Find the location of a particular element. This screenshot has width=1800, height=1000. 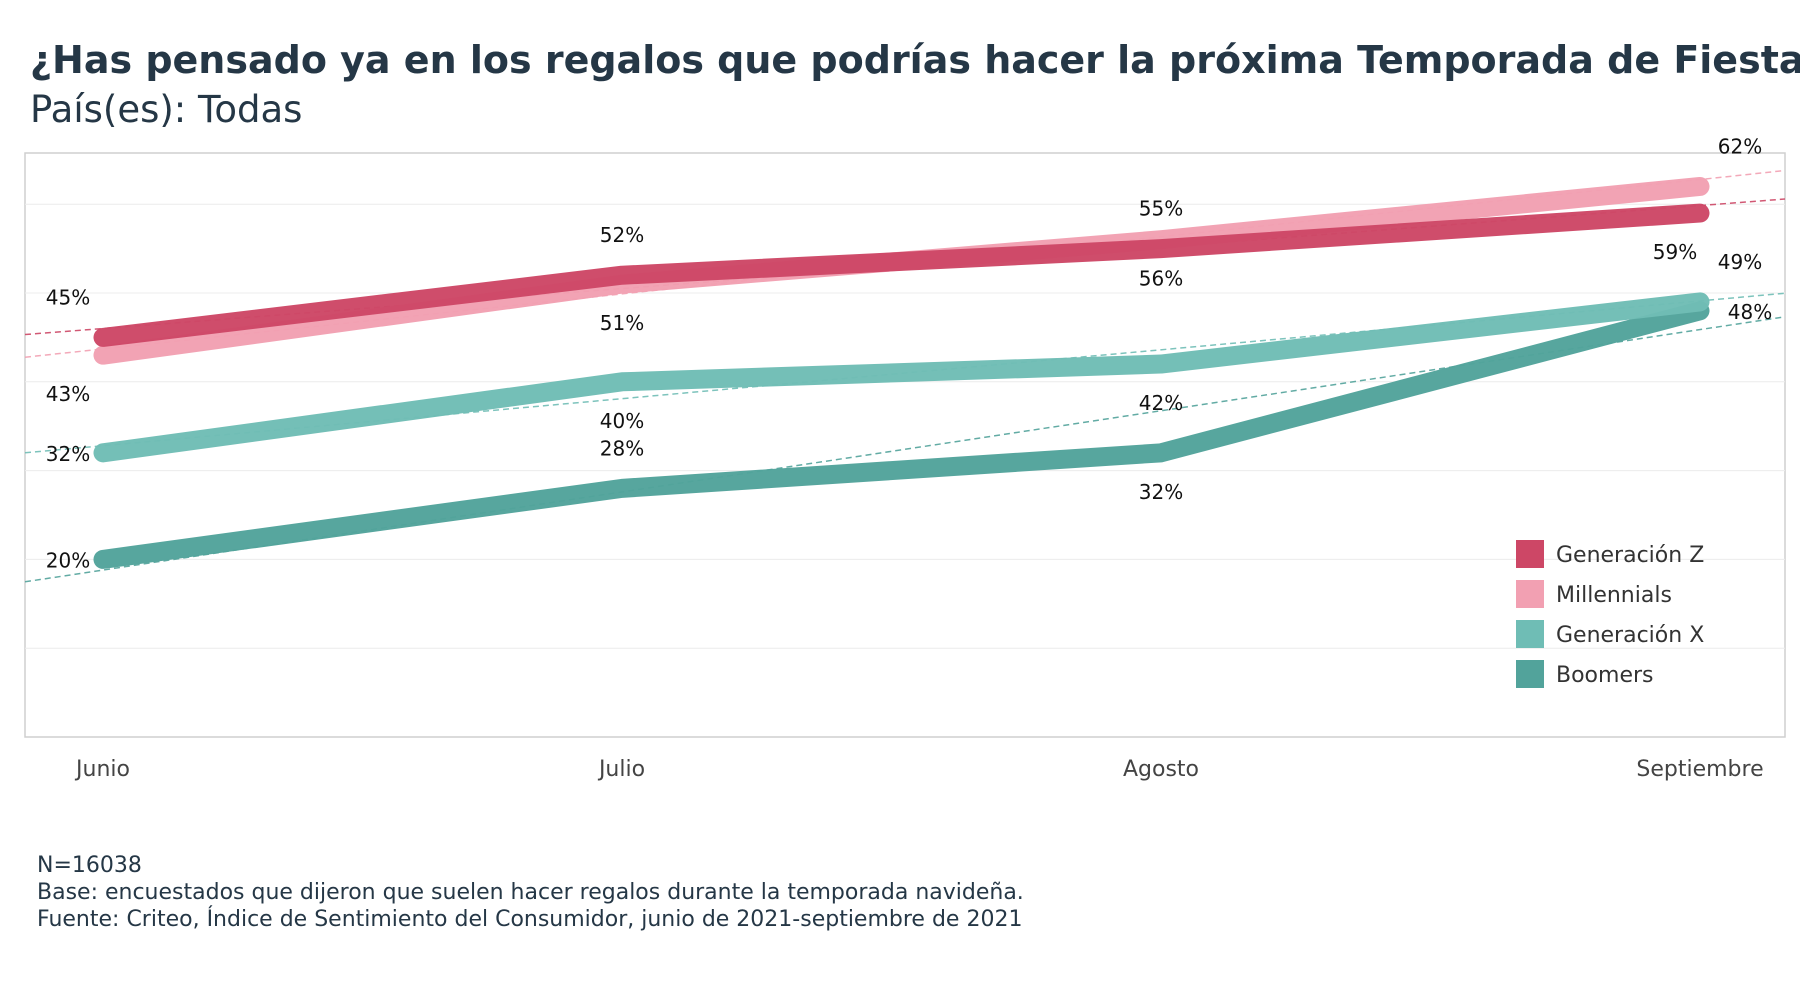

x-tick-label: Julio is located at coordinates (621, 769).